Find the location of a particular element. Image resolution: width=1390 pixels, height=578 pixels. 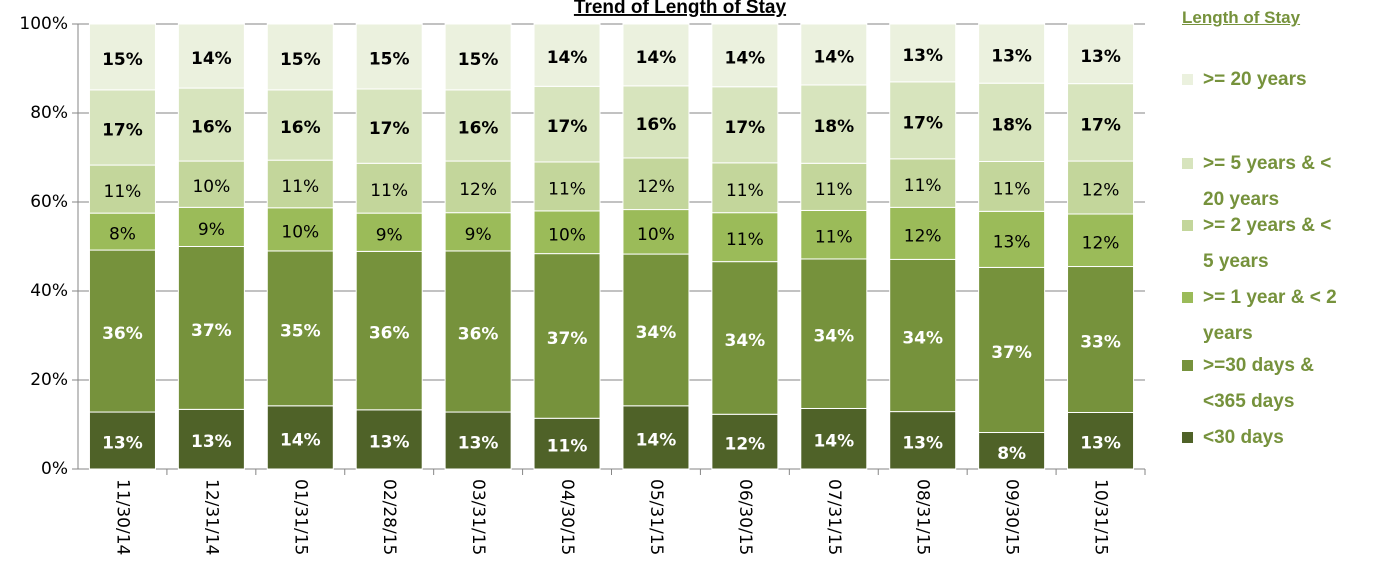

data-label: 33% is located at coordinates (1100, 343).